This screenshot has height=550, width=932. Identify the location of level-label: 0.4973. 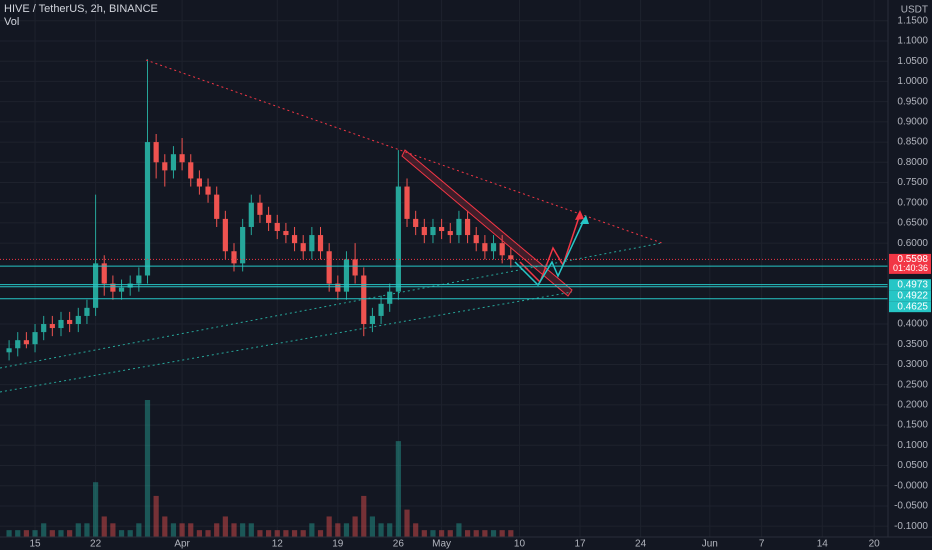
(912, 284).